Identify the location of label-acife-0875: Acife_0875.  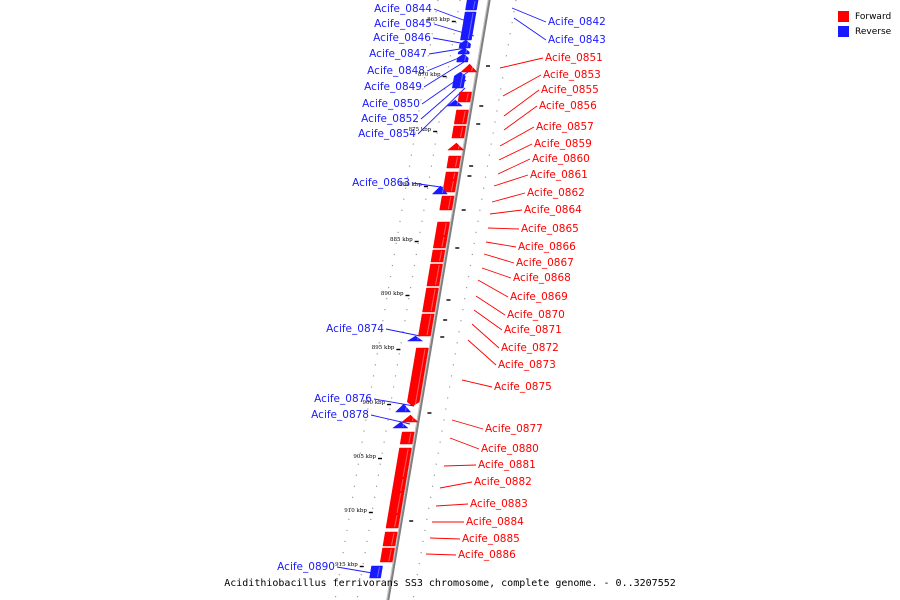
(523, 387).